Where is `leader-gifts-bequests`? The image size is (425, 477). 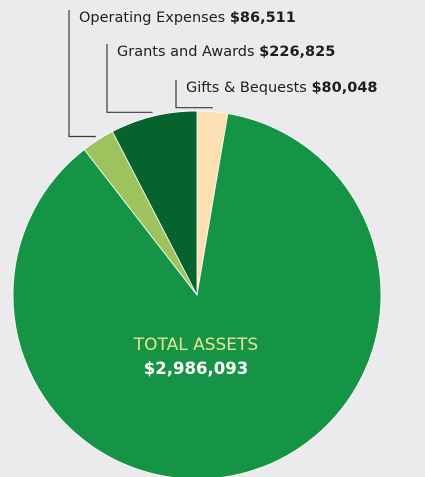
leader-gifts-bequests is located at coordinates (194, 94).